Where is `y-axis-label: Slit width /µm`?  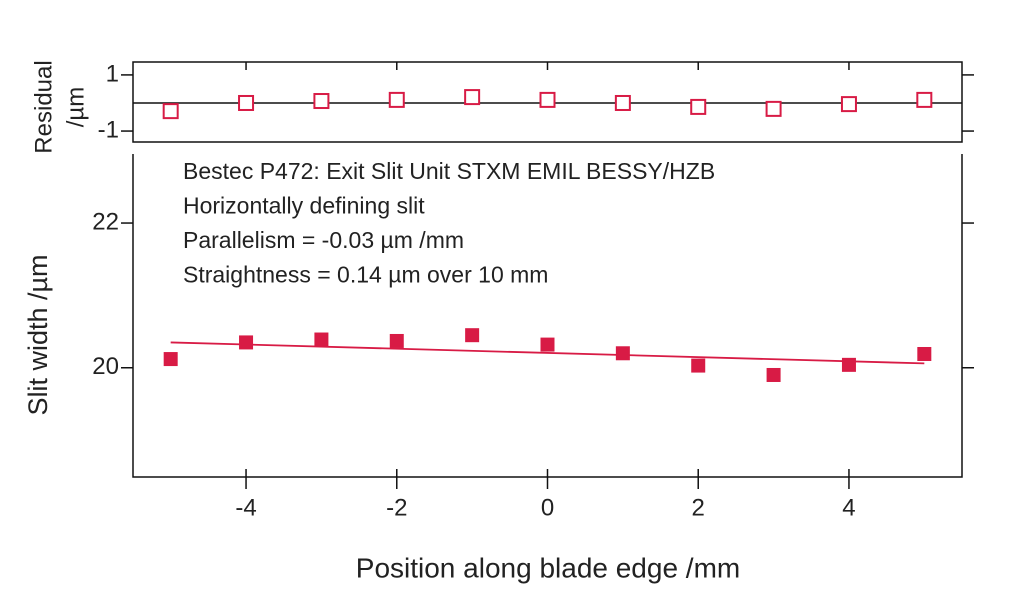
y-axis-label: Slit width /µm is located at coordinates (38, 334).